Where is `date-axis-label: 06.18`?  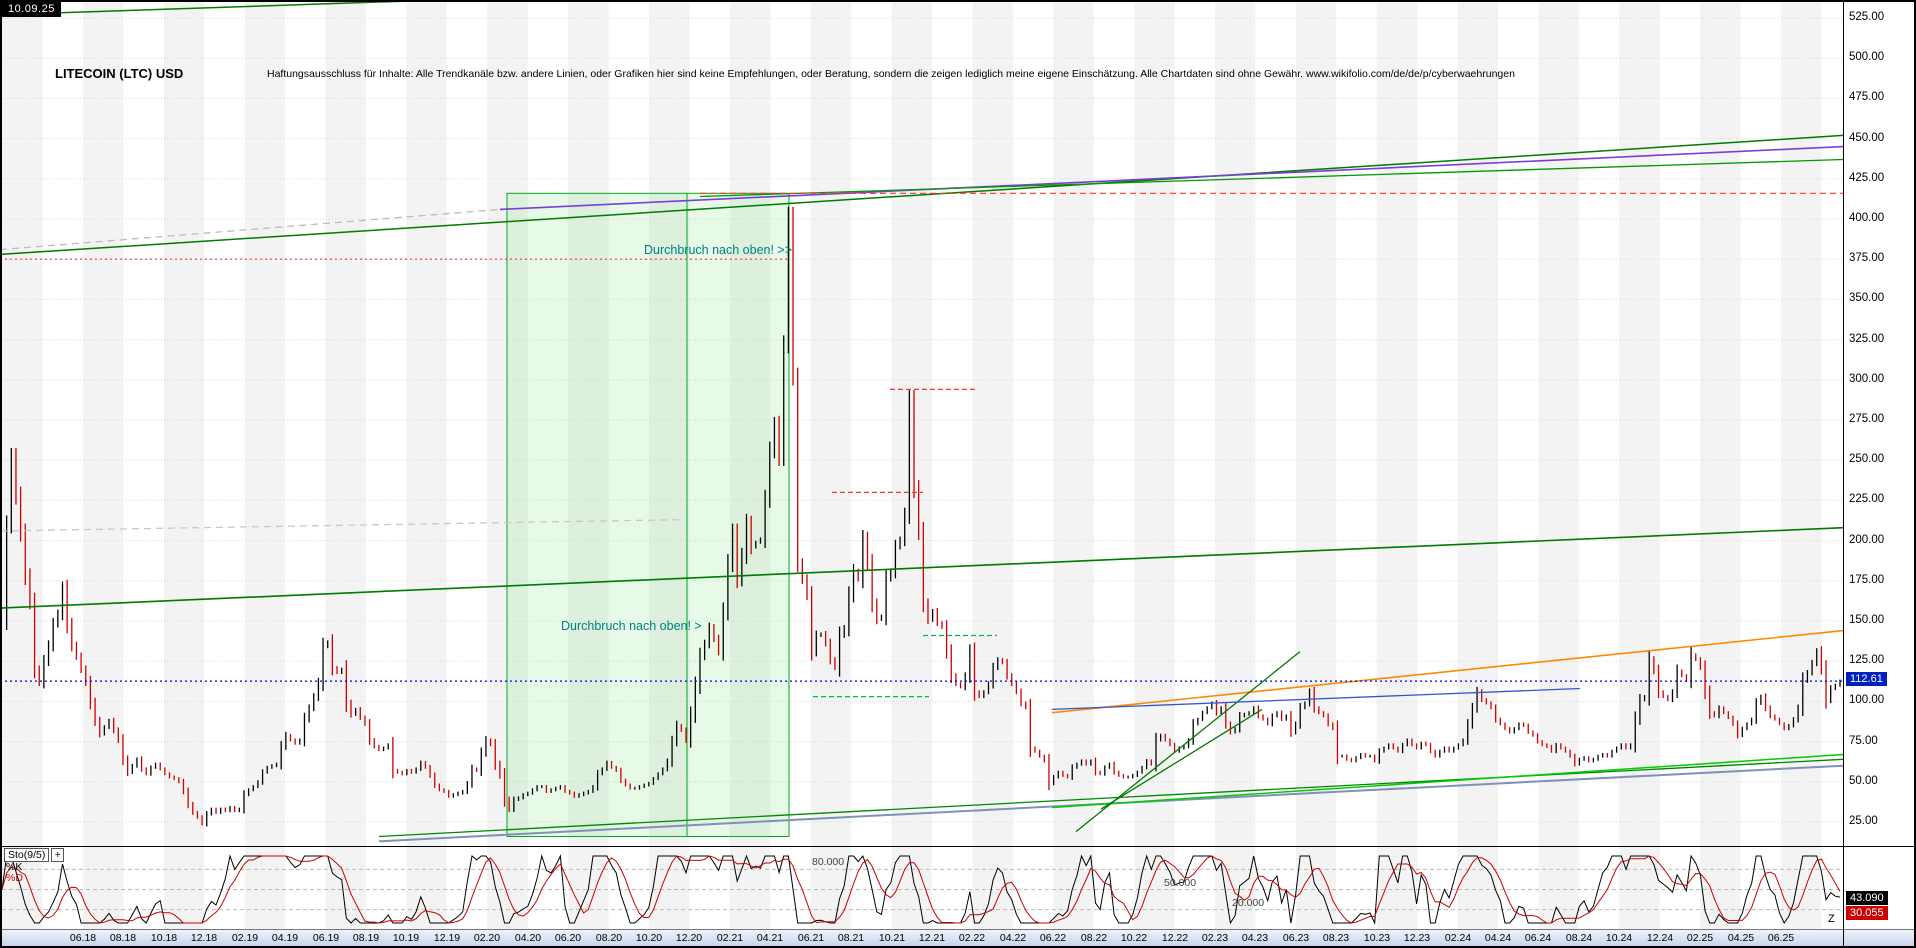
date-axis-label: 06.18 is located at coordinates (83, 938).